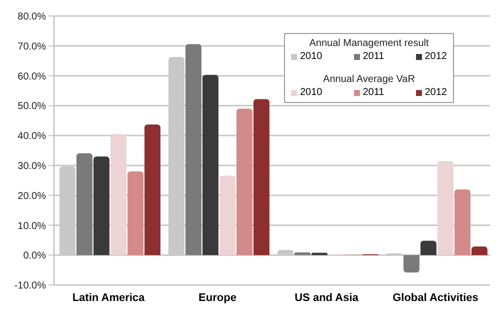 This screenshot has height=327, width=502. What do you see at coordinates (32, 46) in the screenshot?
I see `y-tick-label: 70.0%` at bounding box center [32, 46].